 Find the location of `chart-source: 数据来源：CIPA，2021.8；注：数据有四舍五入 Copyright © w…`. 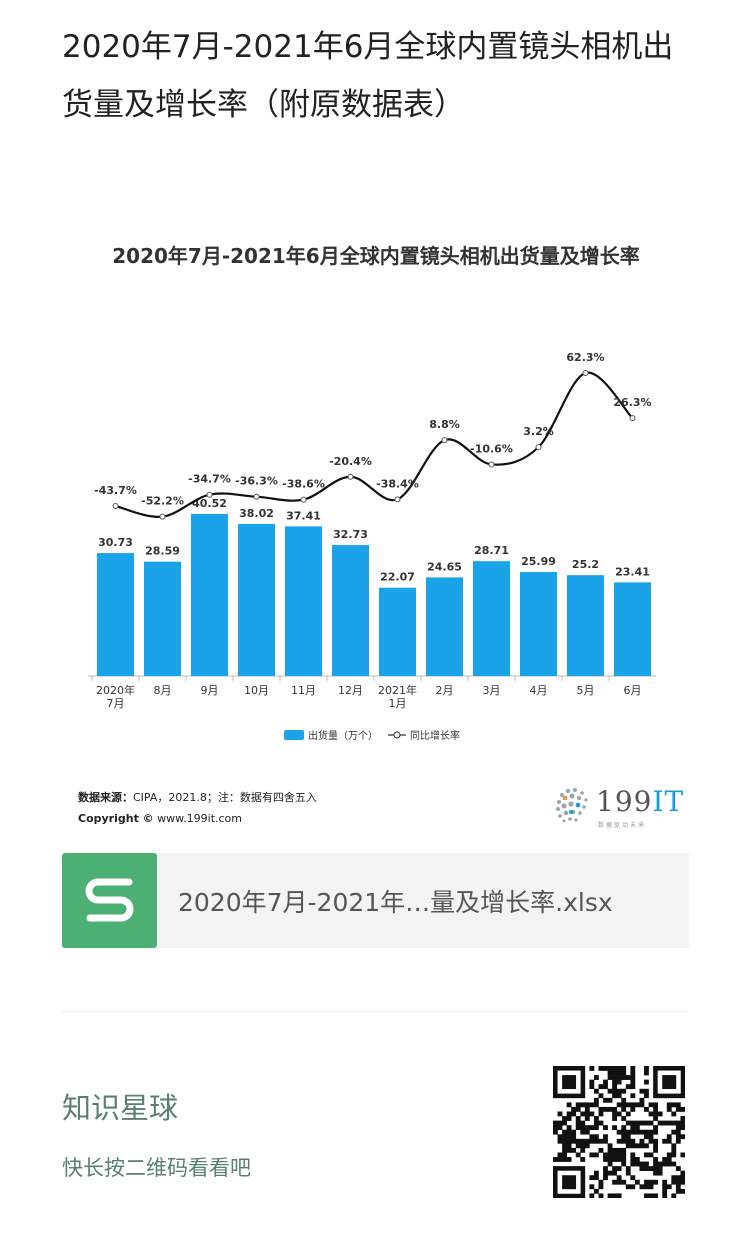

chart-source: 数据来源：CIPA，2021.8；注：数据有四舍五入 Copyright © w… is located at coordinates (197, 808).